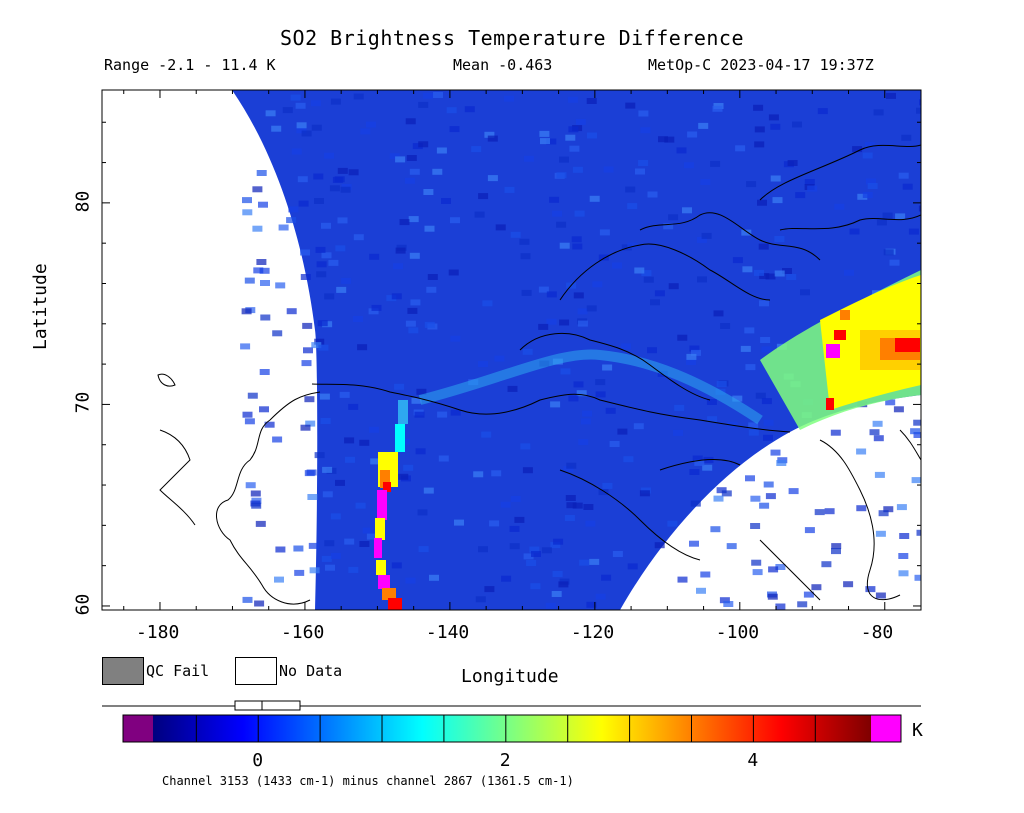  I want to click on colorbar-unit: K, so click(917, 730).